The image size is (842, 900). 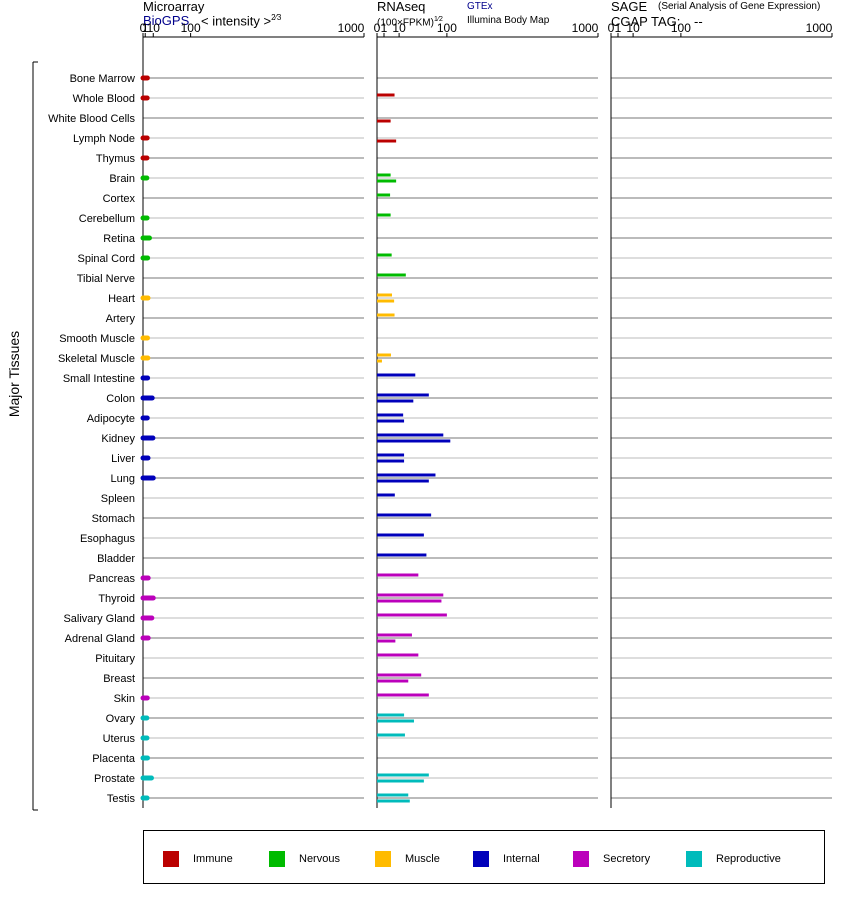 I want to click on tissue-label: Heart, so click(x=121, y=299).